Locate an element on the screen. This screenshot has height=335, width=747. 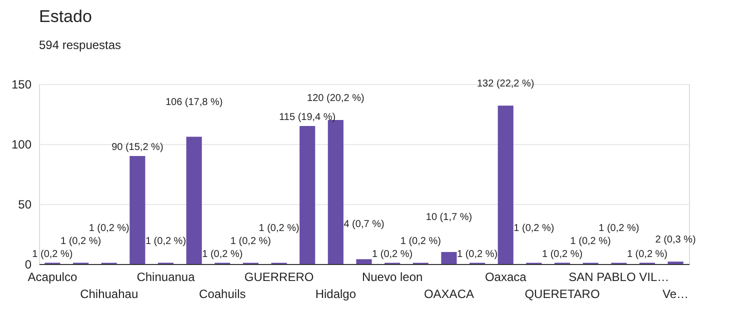
data-label: 4 (0,7 %) is located at coordinates (364, 224).